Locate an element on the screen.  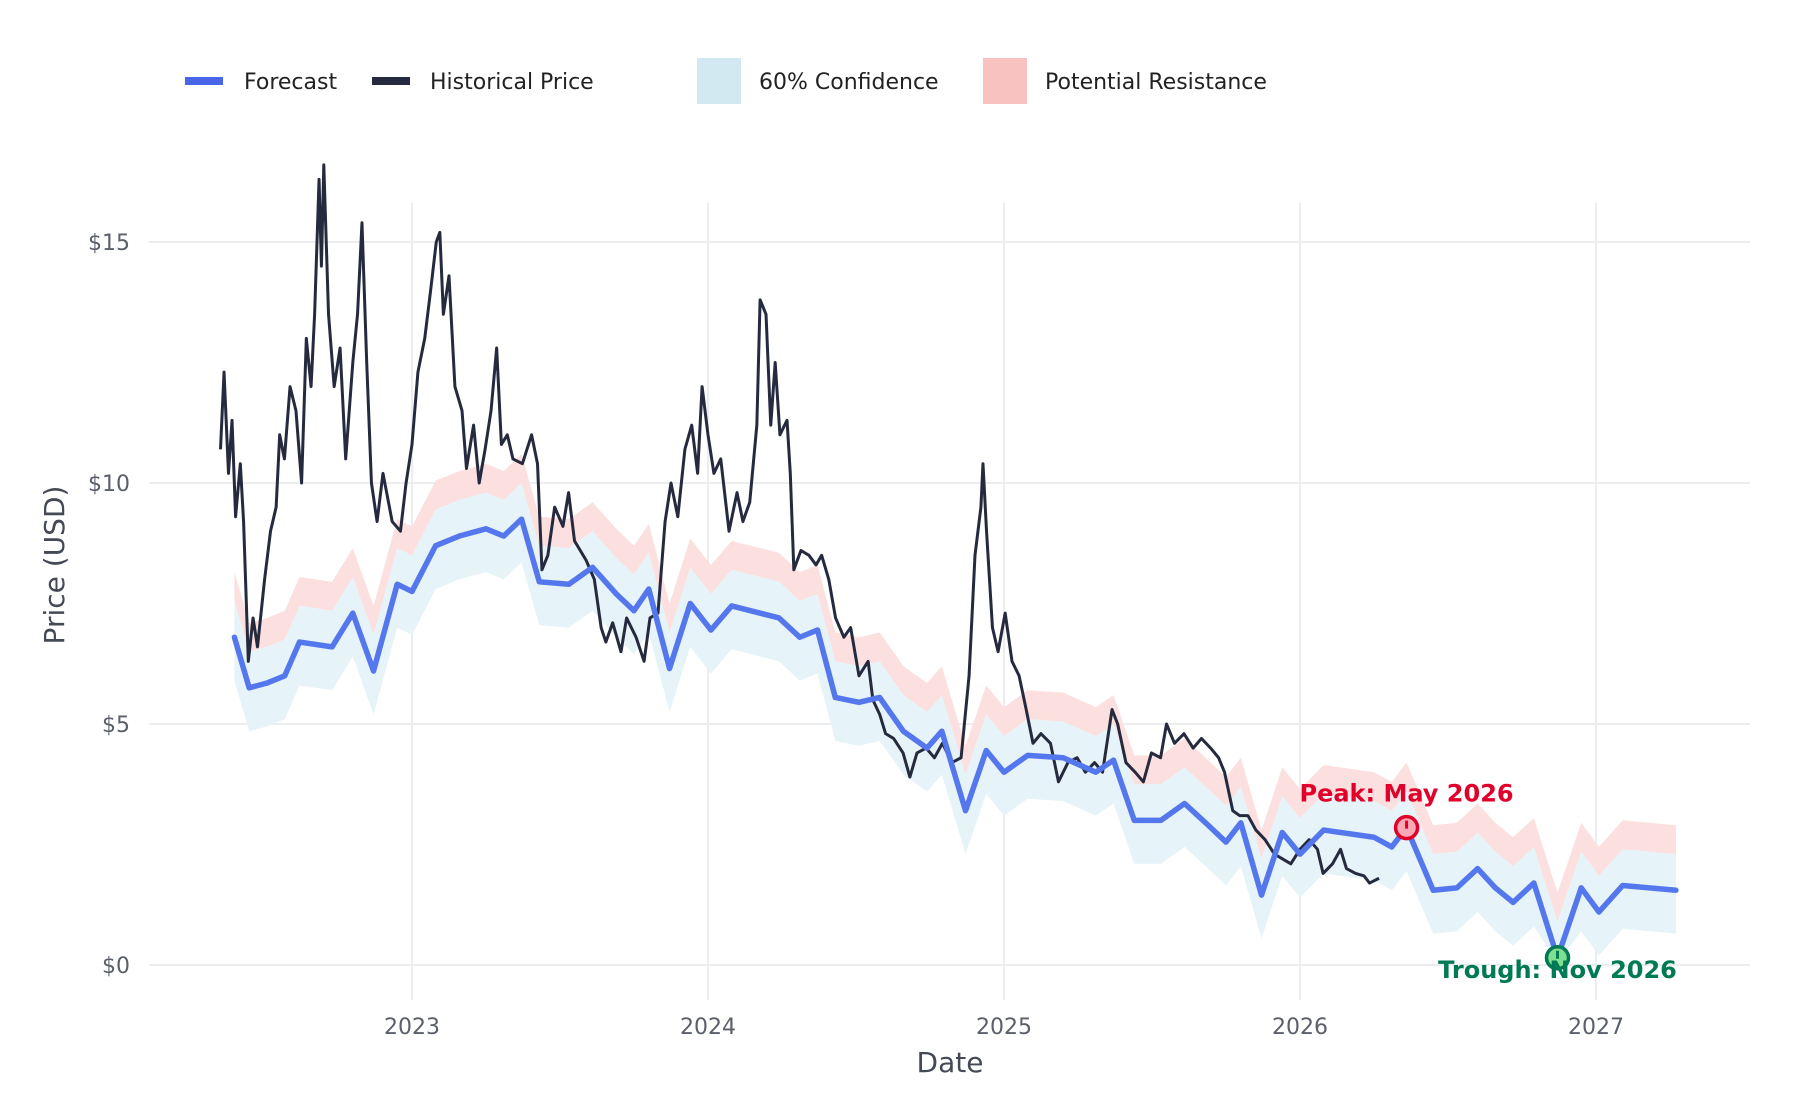
trough-label: Trough: Nov 2026 is located at coordinates (1557, 970).